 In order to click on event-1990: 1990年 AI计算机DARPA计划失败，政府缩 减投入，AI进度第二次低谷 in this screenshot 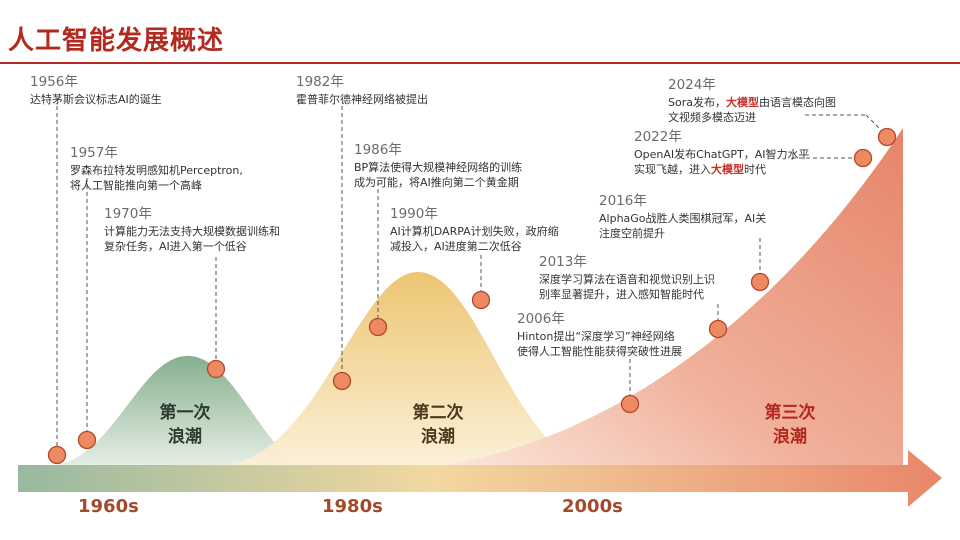, I will do `click(474, 229)`.